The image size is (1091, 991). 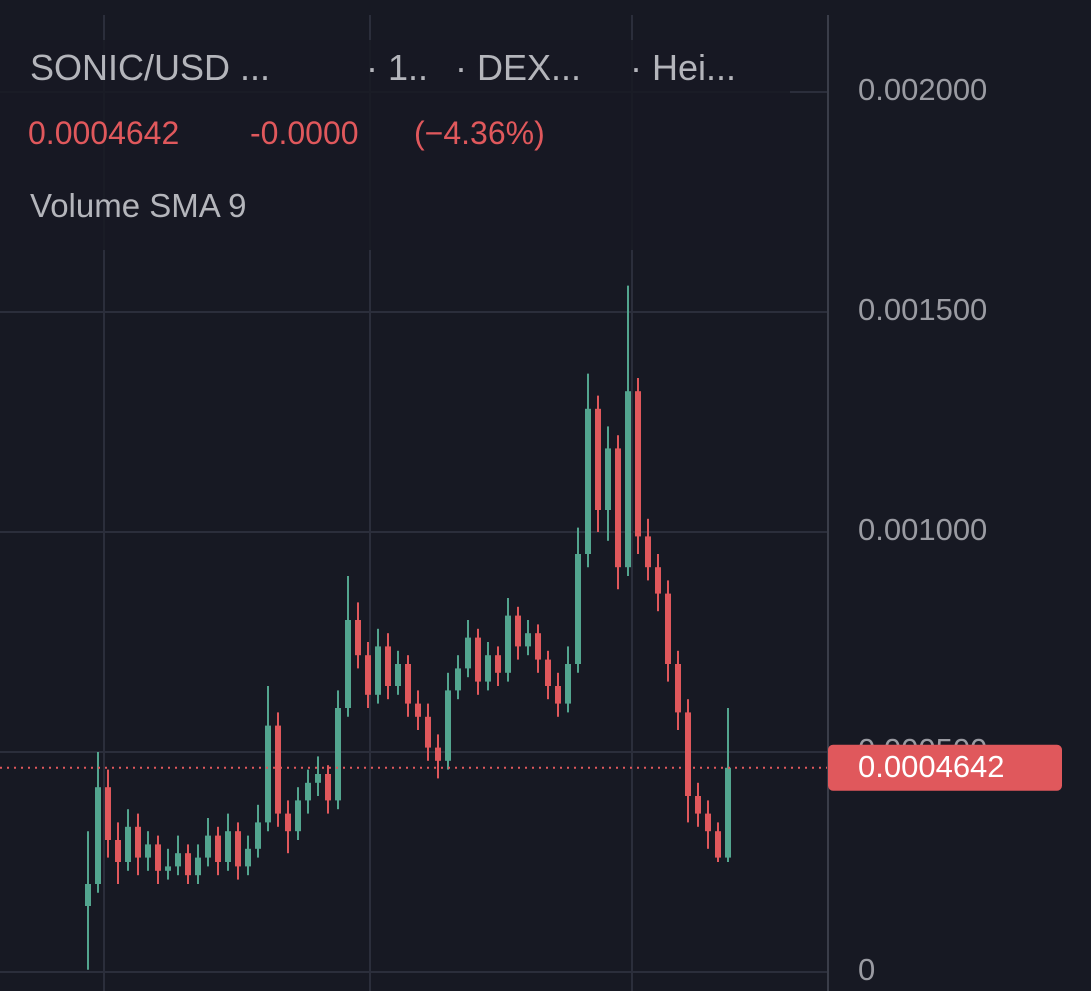 I want to click on last-price-tag, so click(x=945, y=767).